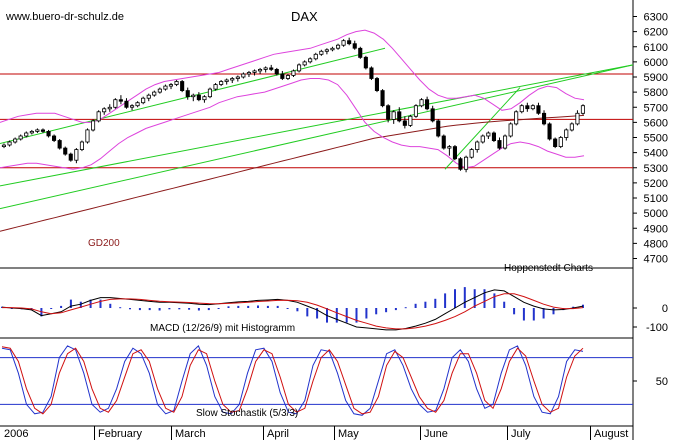 This screenshot has width=676, height=440. I want to click on month-tick-label: March, so click(190, 434).